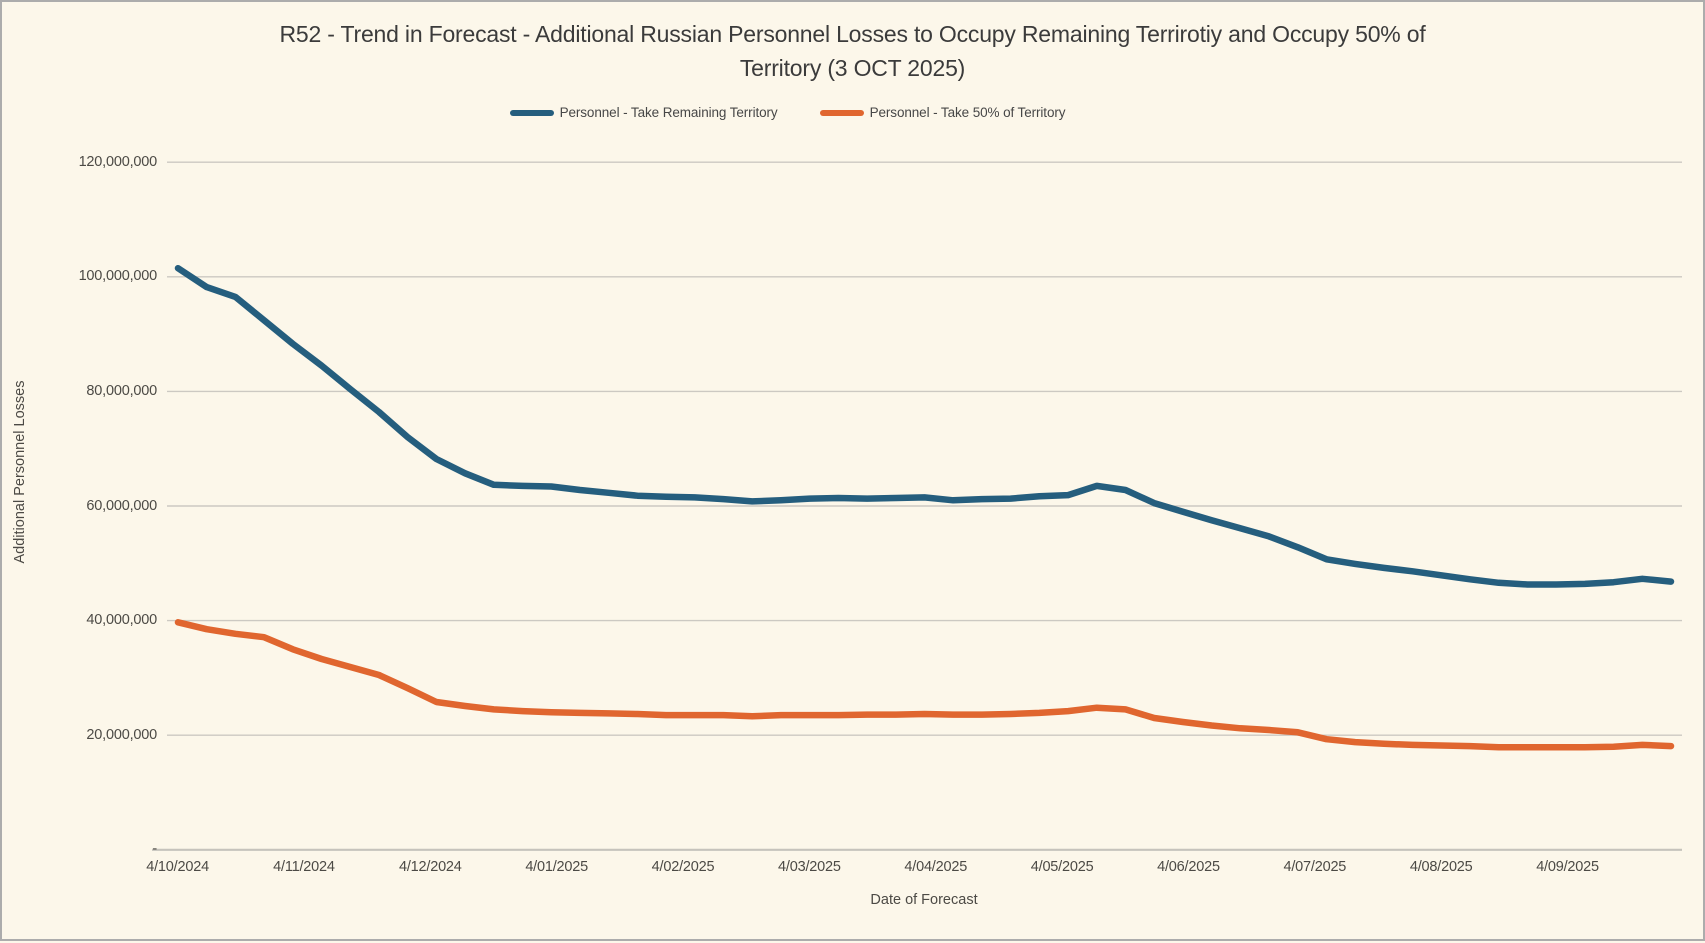 This screenshot has height=943, width=1705. What do you see at coordinates (841, 112) in the screenshot?
I see `legend-line-swatch-fifty-pct` at bounding box center [841, 112].